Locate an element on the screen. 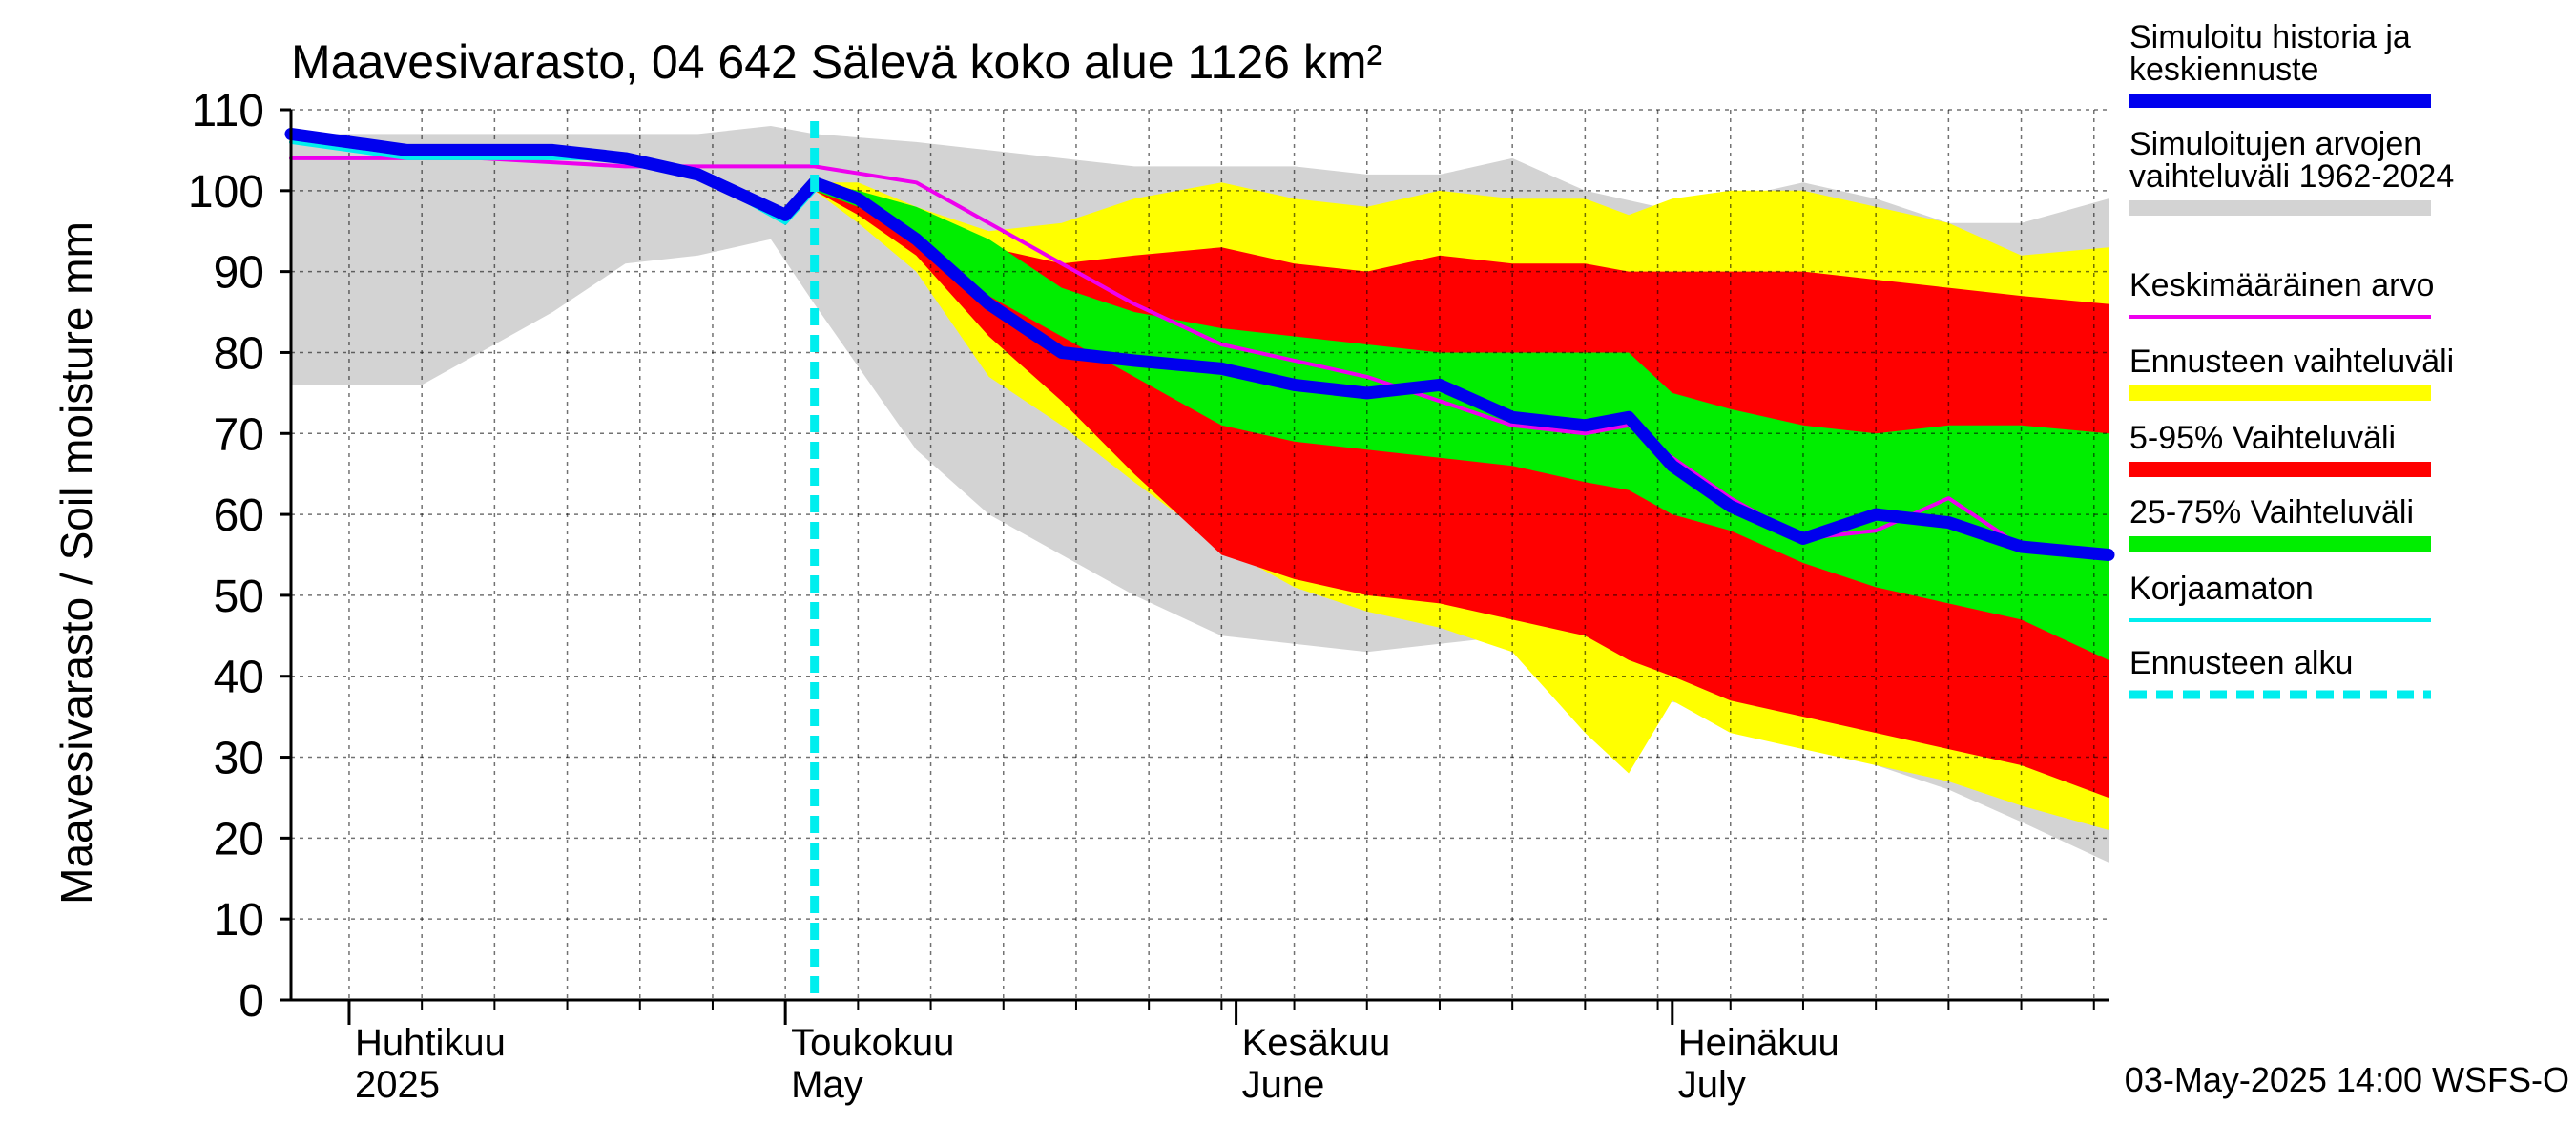  month-label-fi-3: Heinäkuu is located at coordinates (1758, 1043).